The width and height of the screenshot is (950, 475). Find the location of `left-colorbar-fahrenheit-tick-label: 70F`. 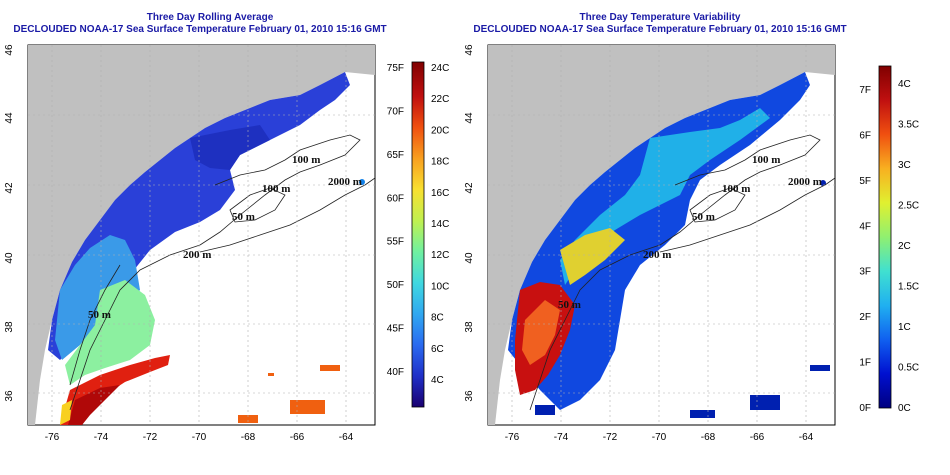

left-colorbar-fahrenheit-tick-label: 70F is located at coordinates (395, 111).